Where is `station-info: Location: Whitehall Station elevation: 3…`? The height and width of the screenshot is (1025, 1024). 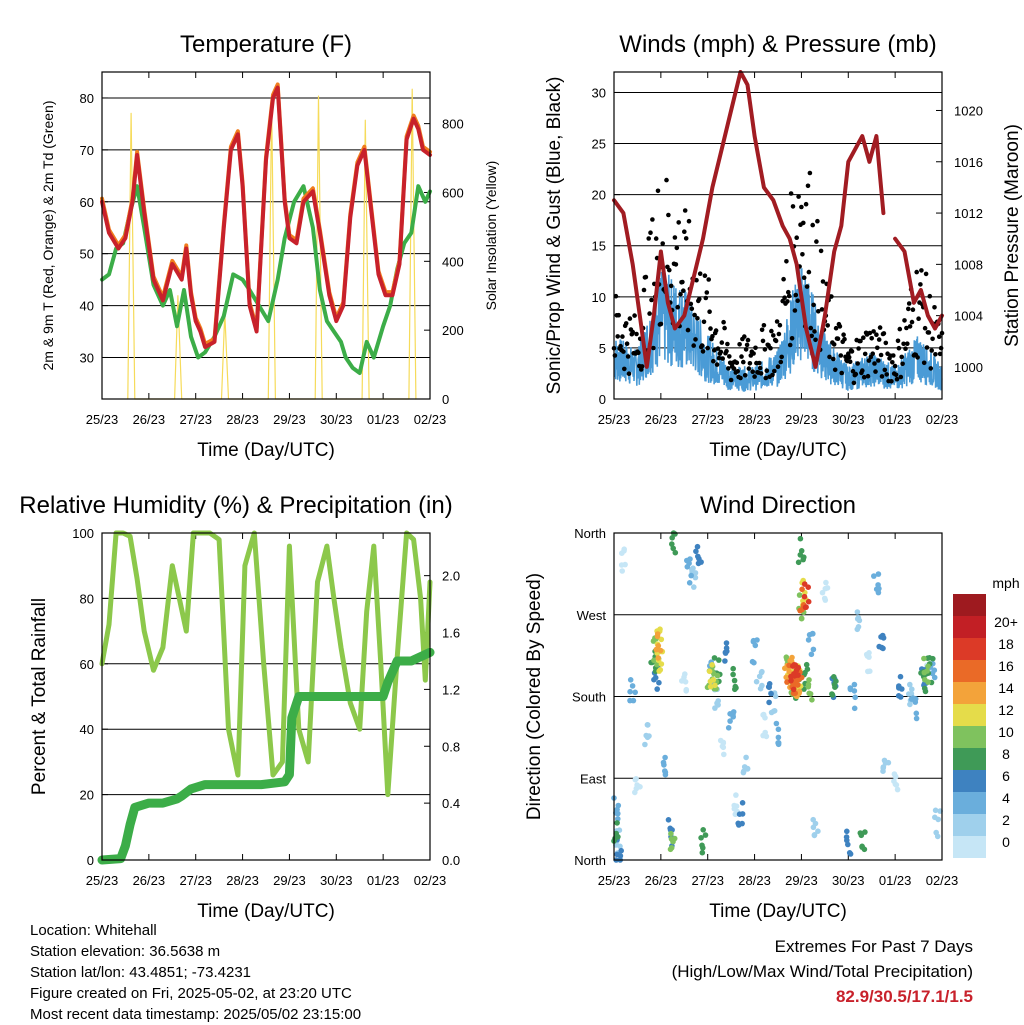
station-info: Location: Whitehall Station elevation: 3… is located at coordinates (195, 972).